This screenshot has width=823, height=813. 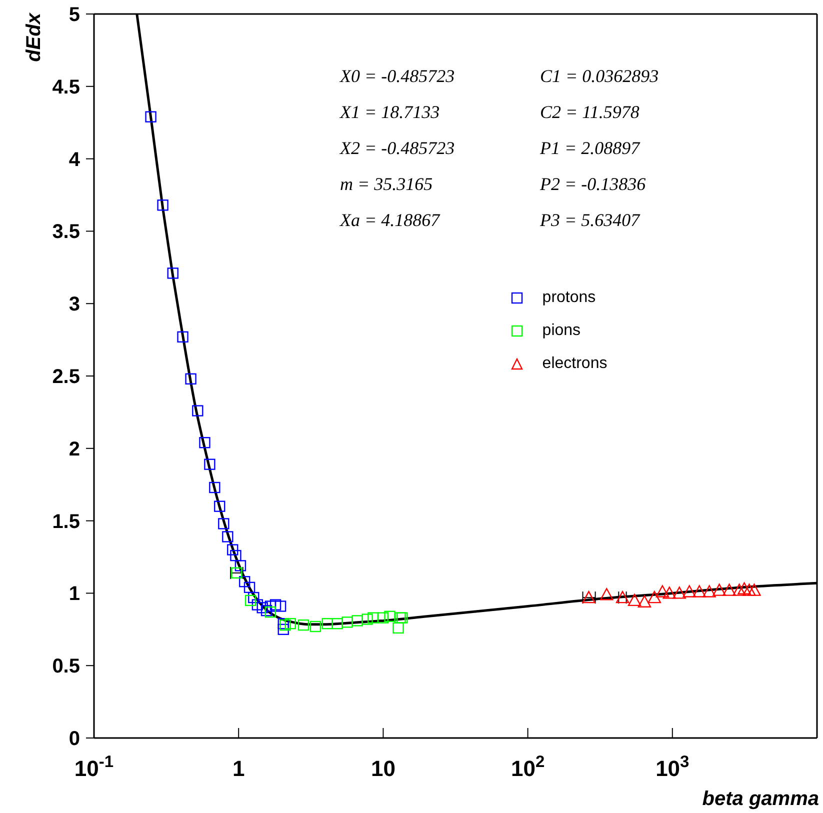 What do you see at coordinates (389, 112) in the screenshot?
I see `annotation: X1 = 18.7133` at bounding box center [389, 112].